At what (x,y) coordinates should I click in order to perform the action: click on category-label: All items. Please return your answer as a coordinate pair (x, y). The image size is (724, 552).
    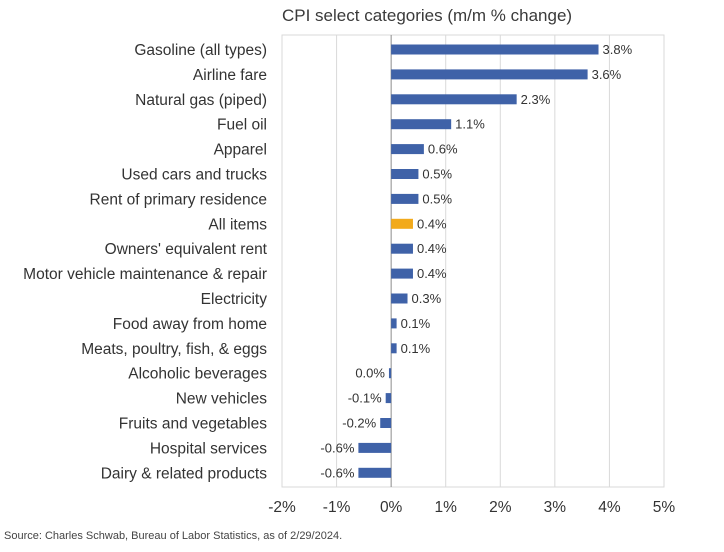
    Looking at the image, I should click on (237, 224).